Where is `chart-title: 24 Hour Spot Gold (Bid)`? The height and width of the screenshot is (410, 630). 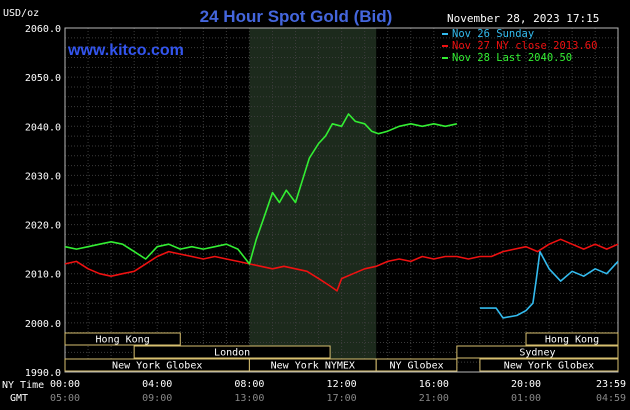
chart-title: 24 Hour Spot Gold (Bid) is located at coordinates (296, 16).